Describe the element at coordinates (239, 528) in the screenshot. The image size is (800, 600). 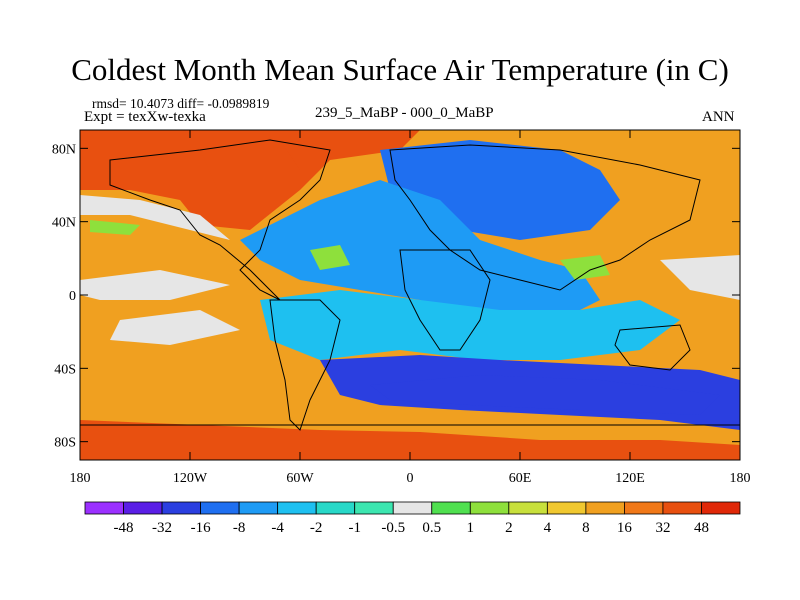
I see `colorbar-label: -8` at that location.